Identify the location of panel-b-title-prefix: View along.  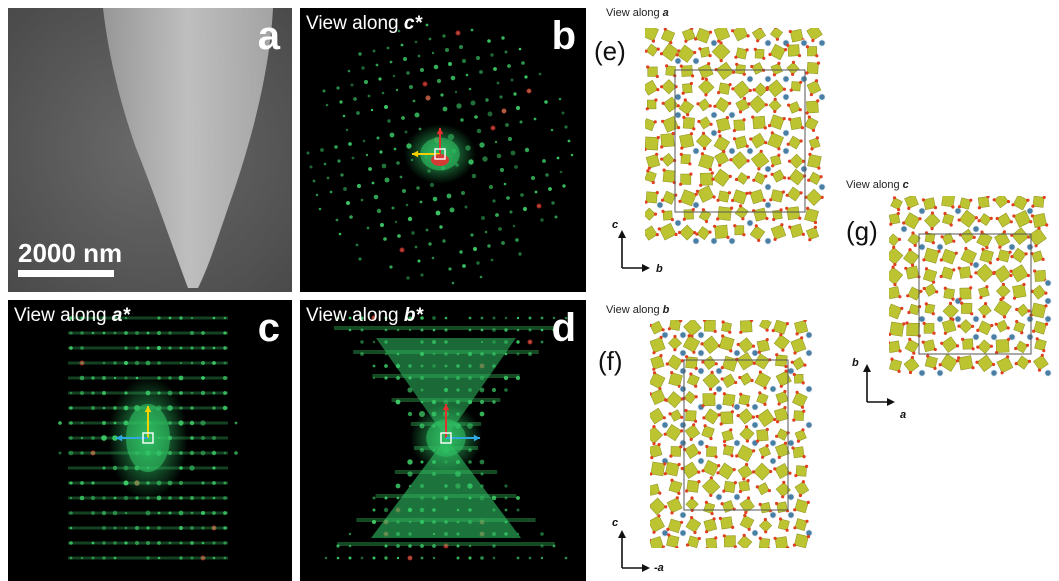
(355, 23).